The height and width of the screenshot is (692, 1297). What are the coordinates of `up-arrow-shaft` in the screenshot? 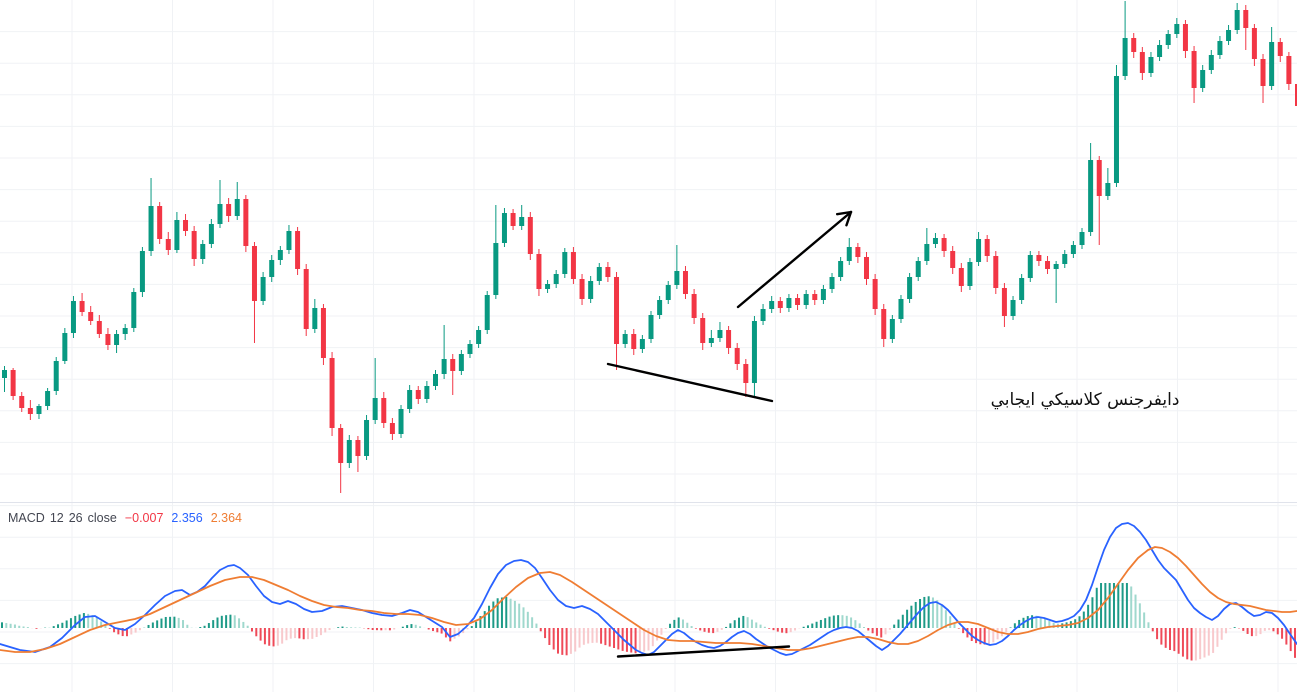 It's located at (794, 259).